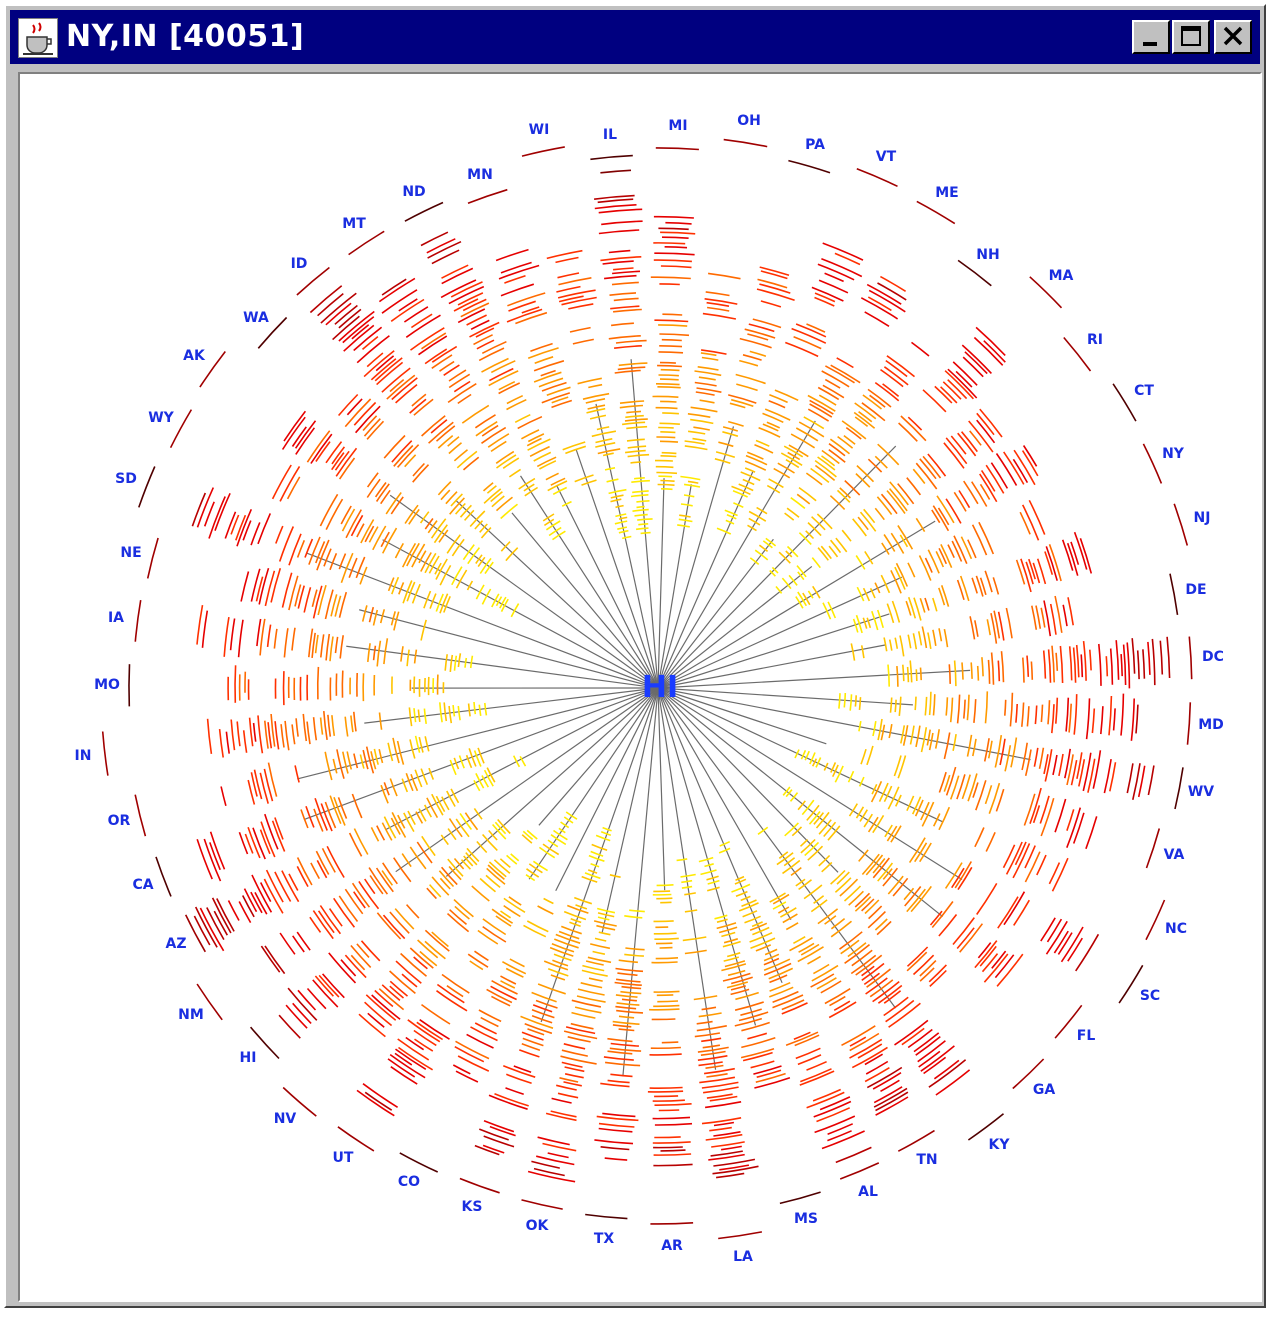 This screenshot has width=1275, height=1317. Describe the element at coordinates (709, 400) in the screenshot. I see `wedge-OH` at that location.